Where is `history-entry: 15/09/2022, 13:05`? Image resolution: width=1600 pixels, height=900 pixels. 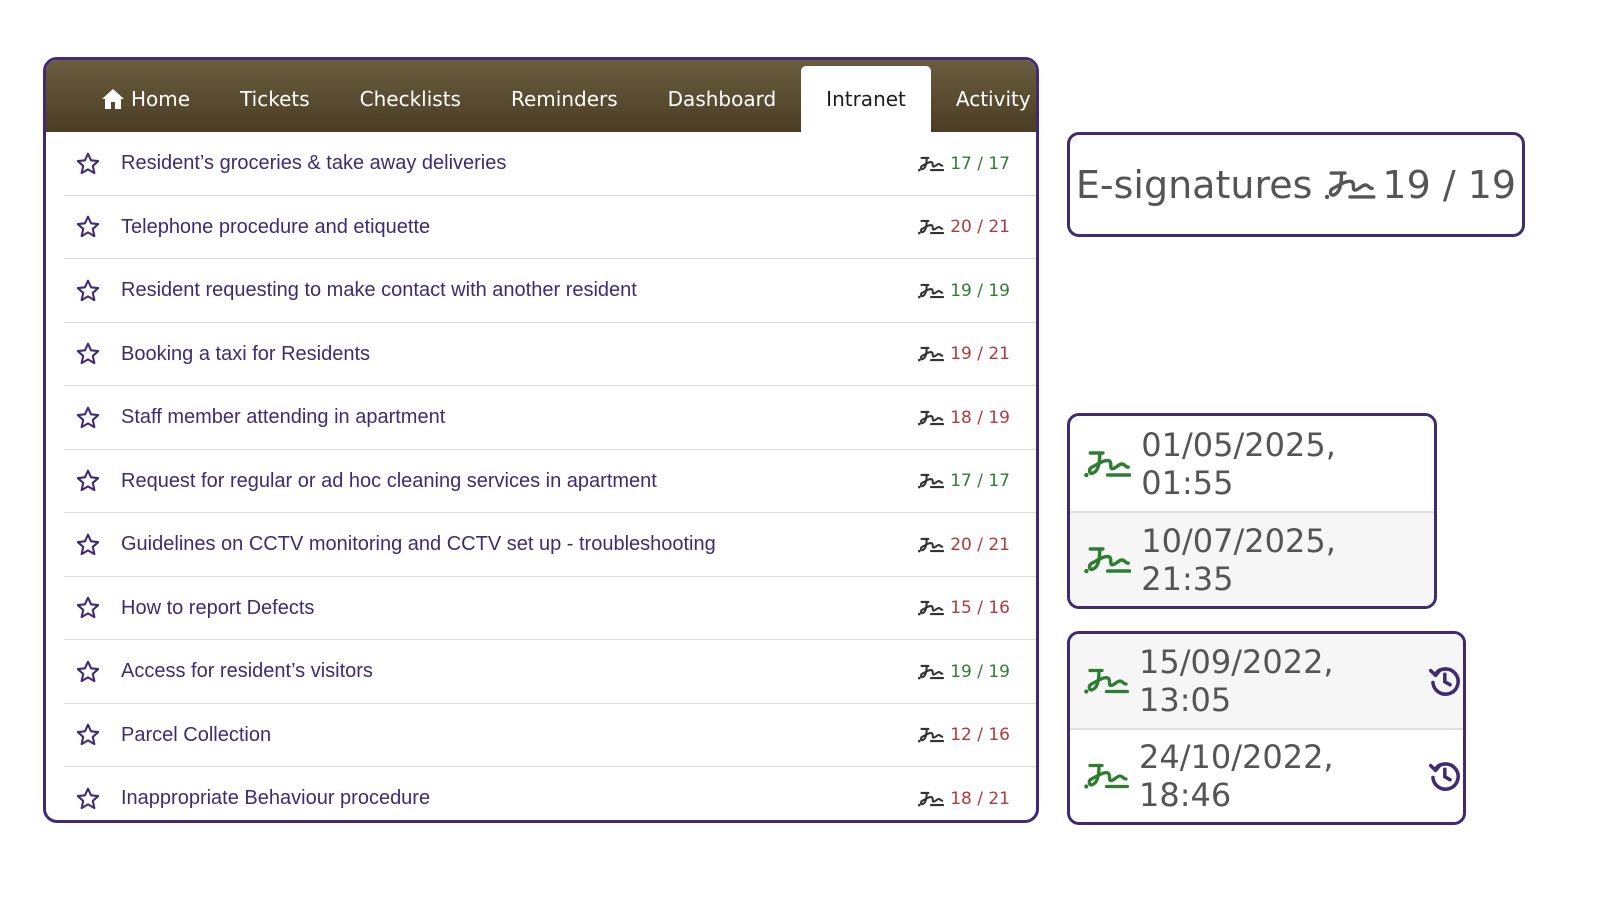
history-entry: 15/09/2022, 13:05 is located at coordinates (1266, 681).